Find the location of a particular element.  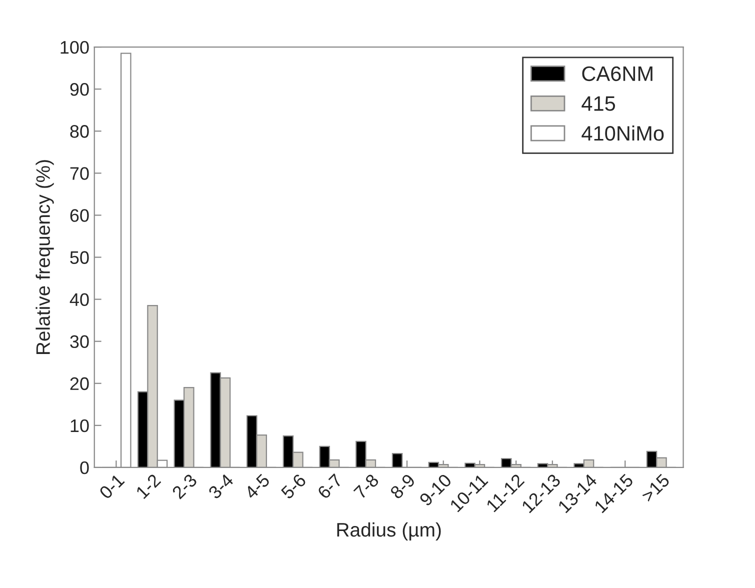

x-tick-label: 4-5 is located at coordinates (257, 486).